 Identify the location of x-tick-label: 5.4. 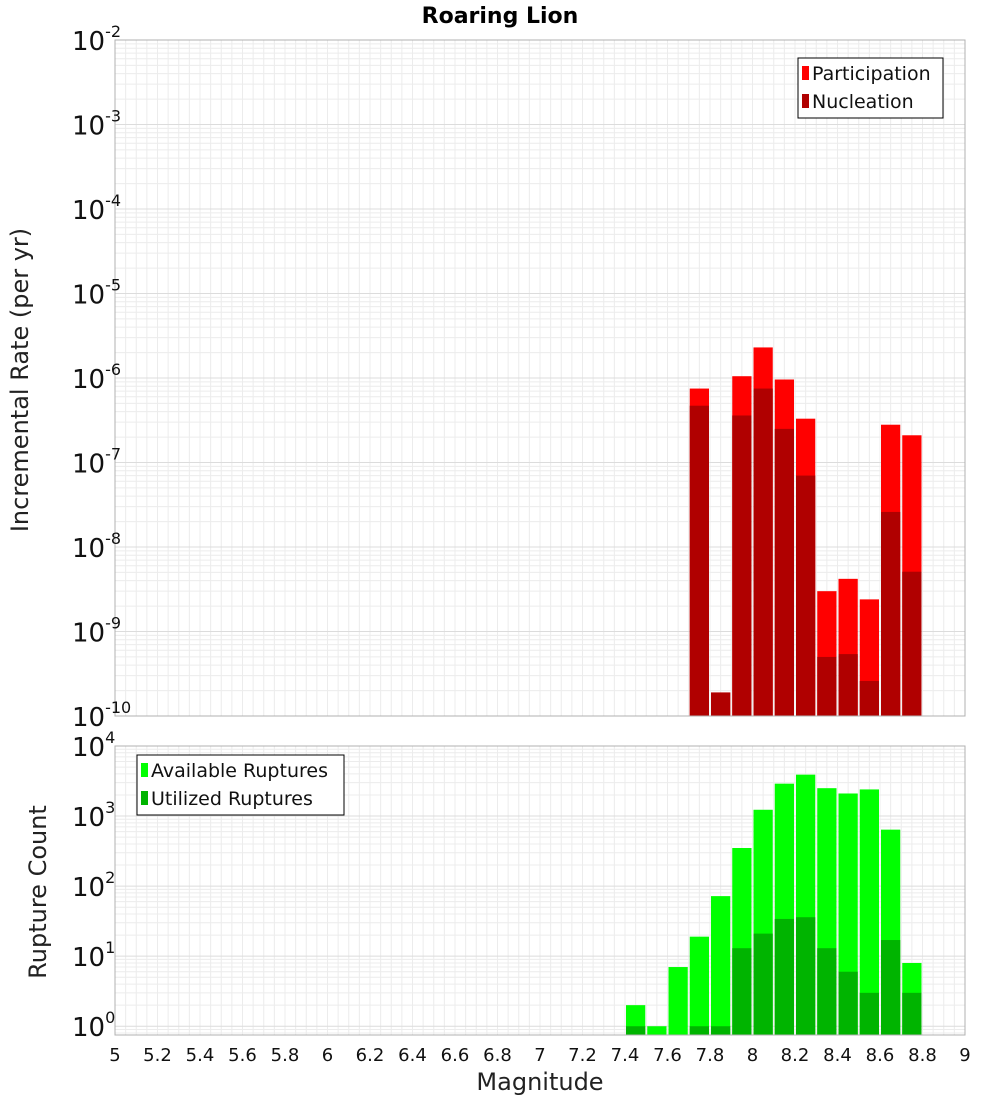
(200, 1055).